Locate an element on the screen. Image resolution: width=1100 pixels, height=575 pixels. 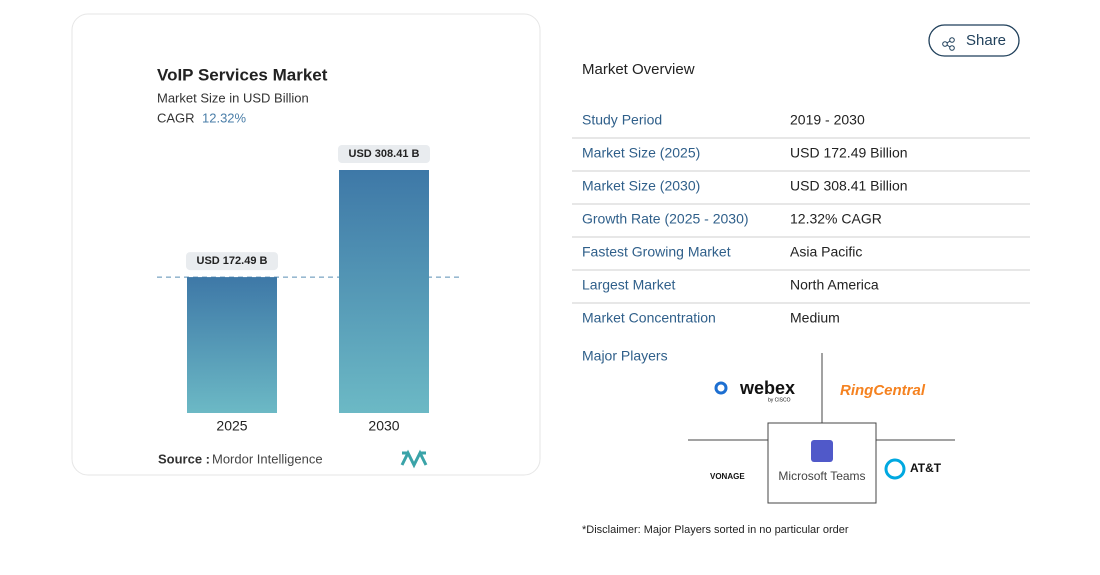
ringcentral-logo: RingCentral is located at coordinates (883, 390).